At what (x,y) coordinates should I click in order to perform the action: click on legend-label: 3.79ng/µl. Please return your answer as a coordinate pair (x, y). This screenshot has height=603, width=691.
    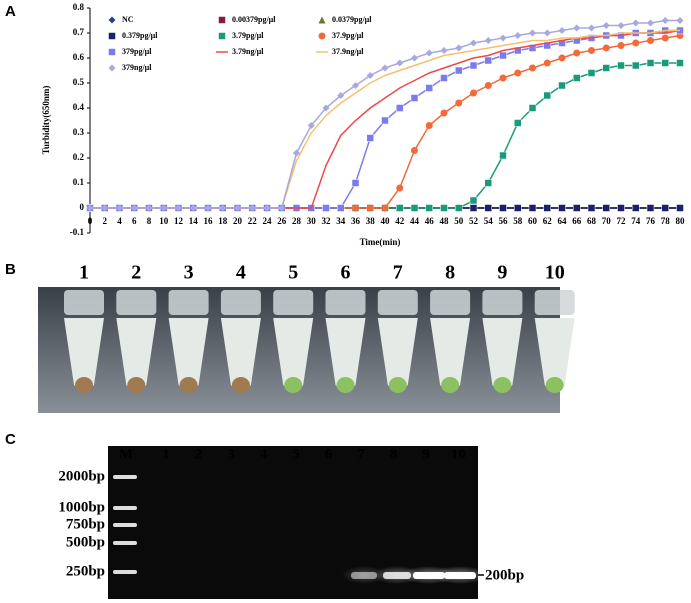
    Looking at the image, I should click on (248, 51).